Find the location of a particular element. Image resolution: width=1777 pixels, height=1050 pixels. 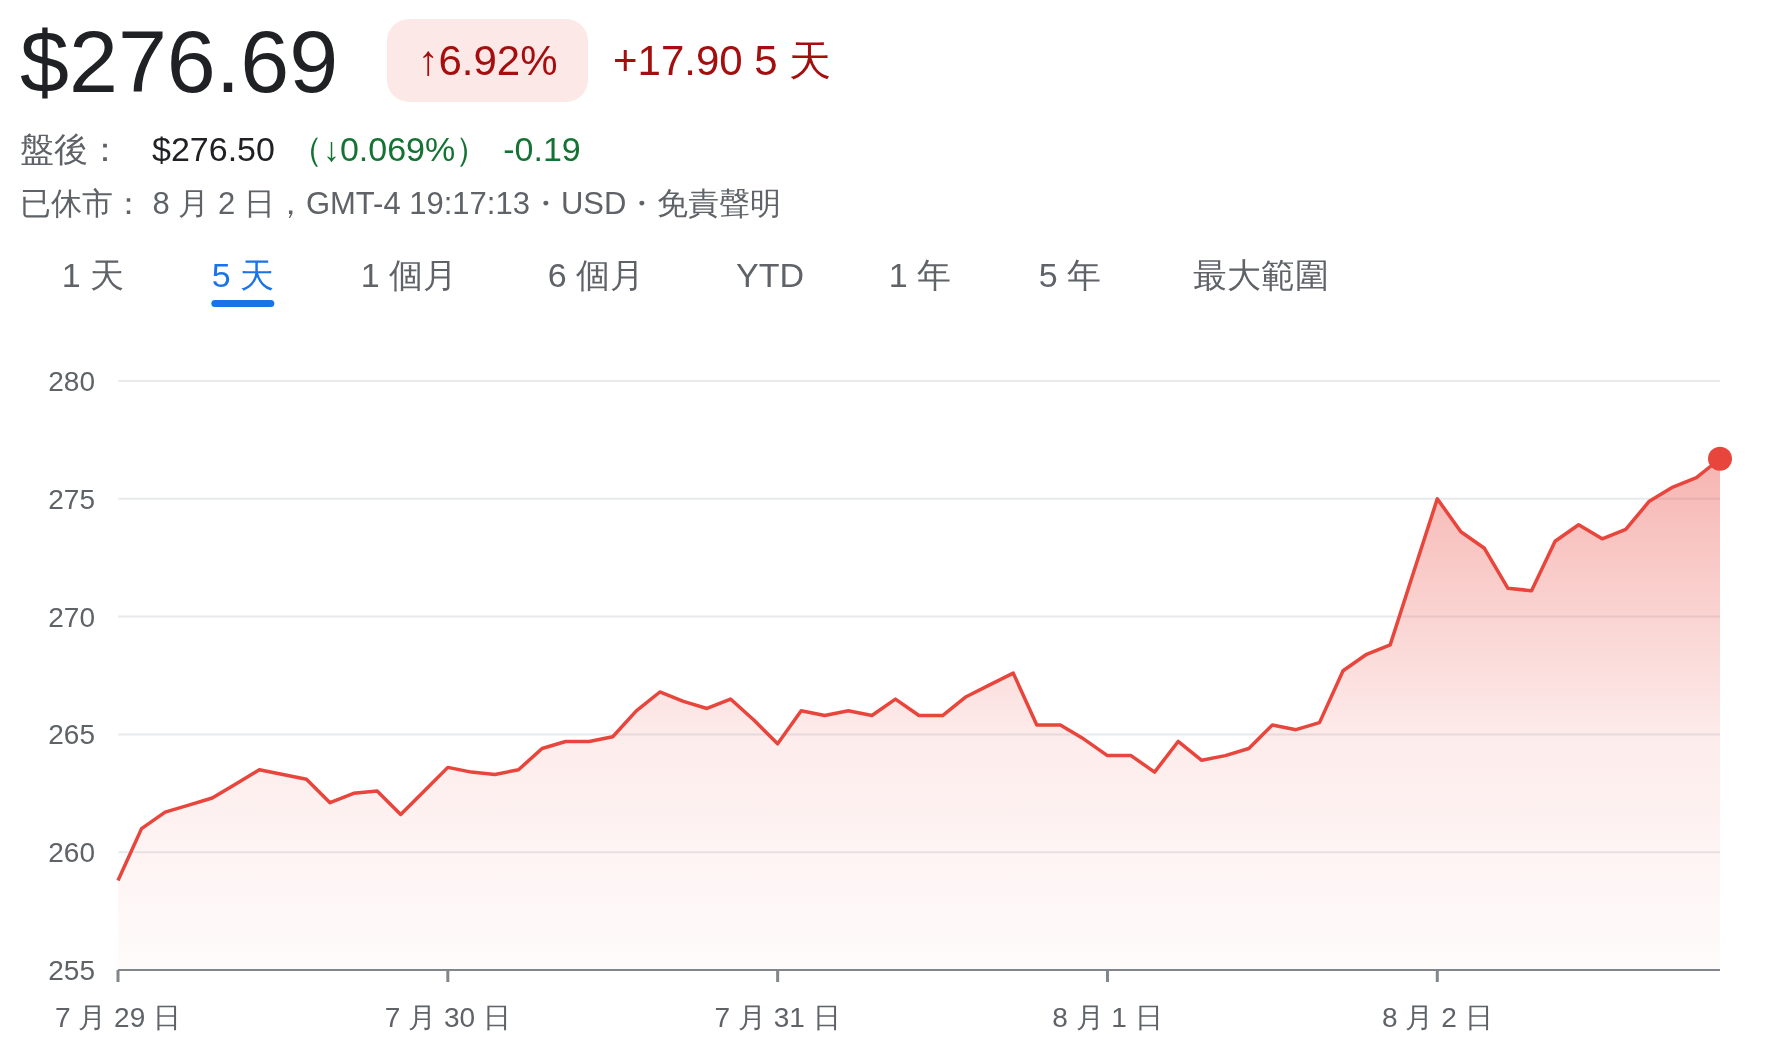

text: （↓0.069%） is located at coordinates (389, 149).